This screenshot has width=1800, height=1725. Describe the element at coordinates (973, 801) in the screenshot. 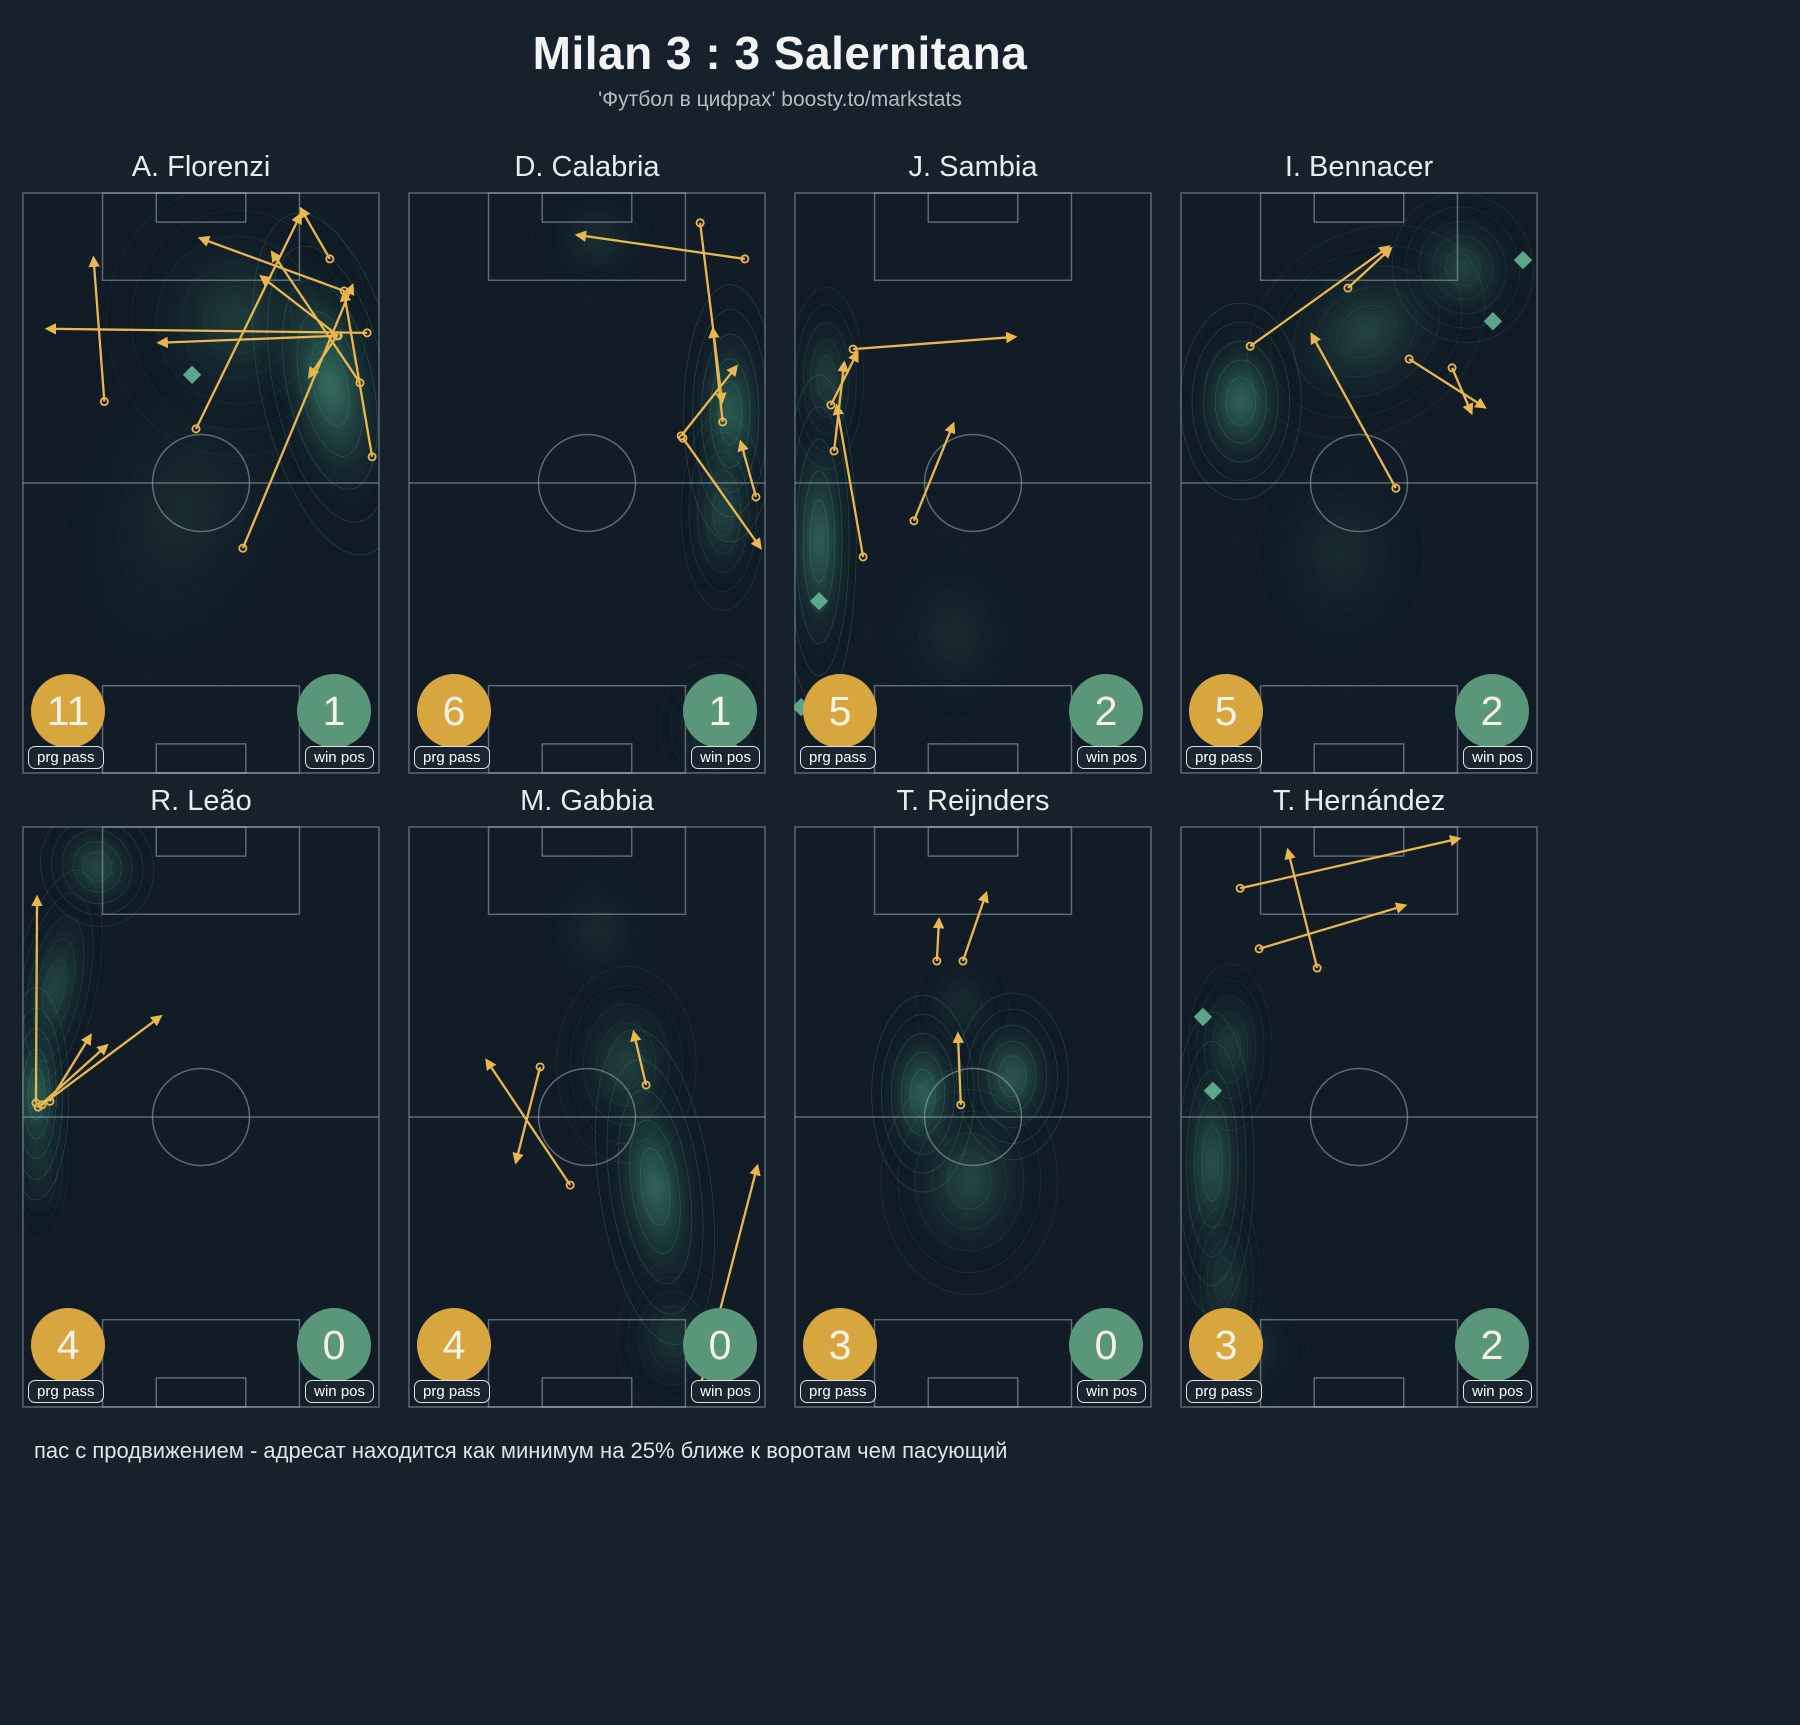

I see `player-name: T. Reijnders` at that location.